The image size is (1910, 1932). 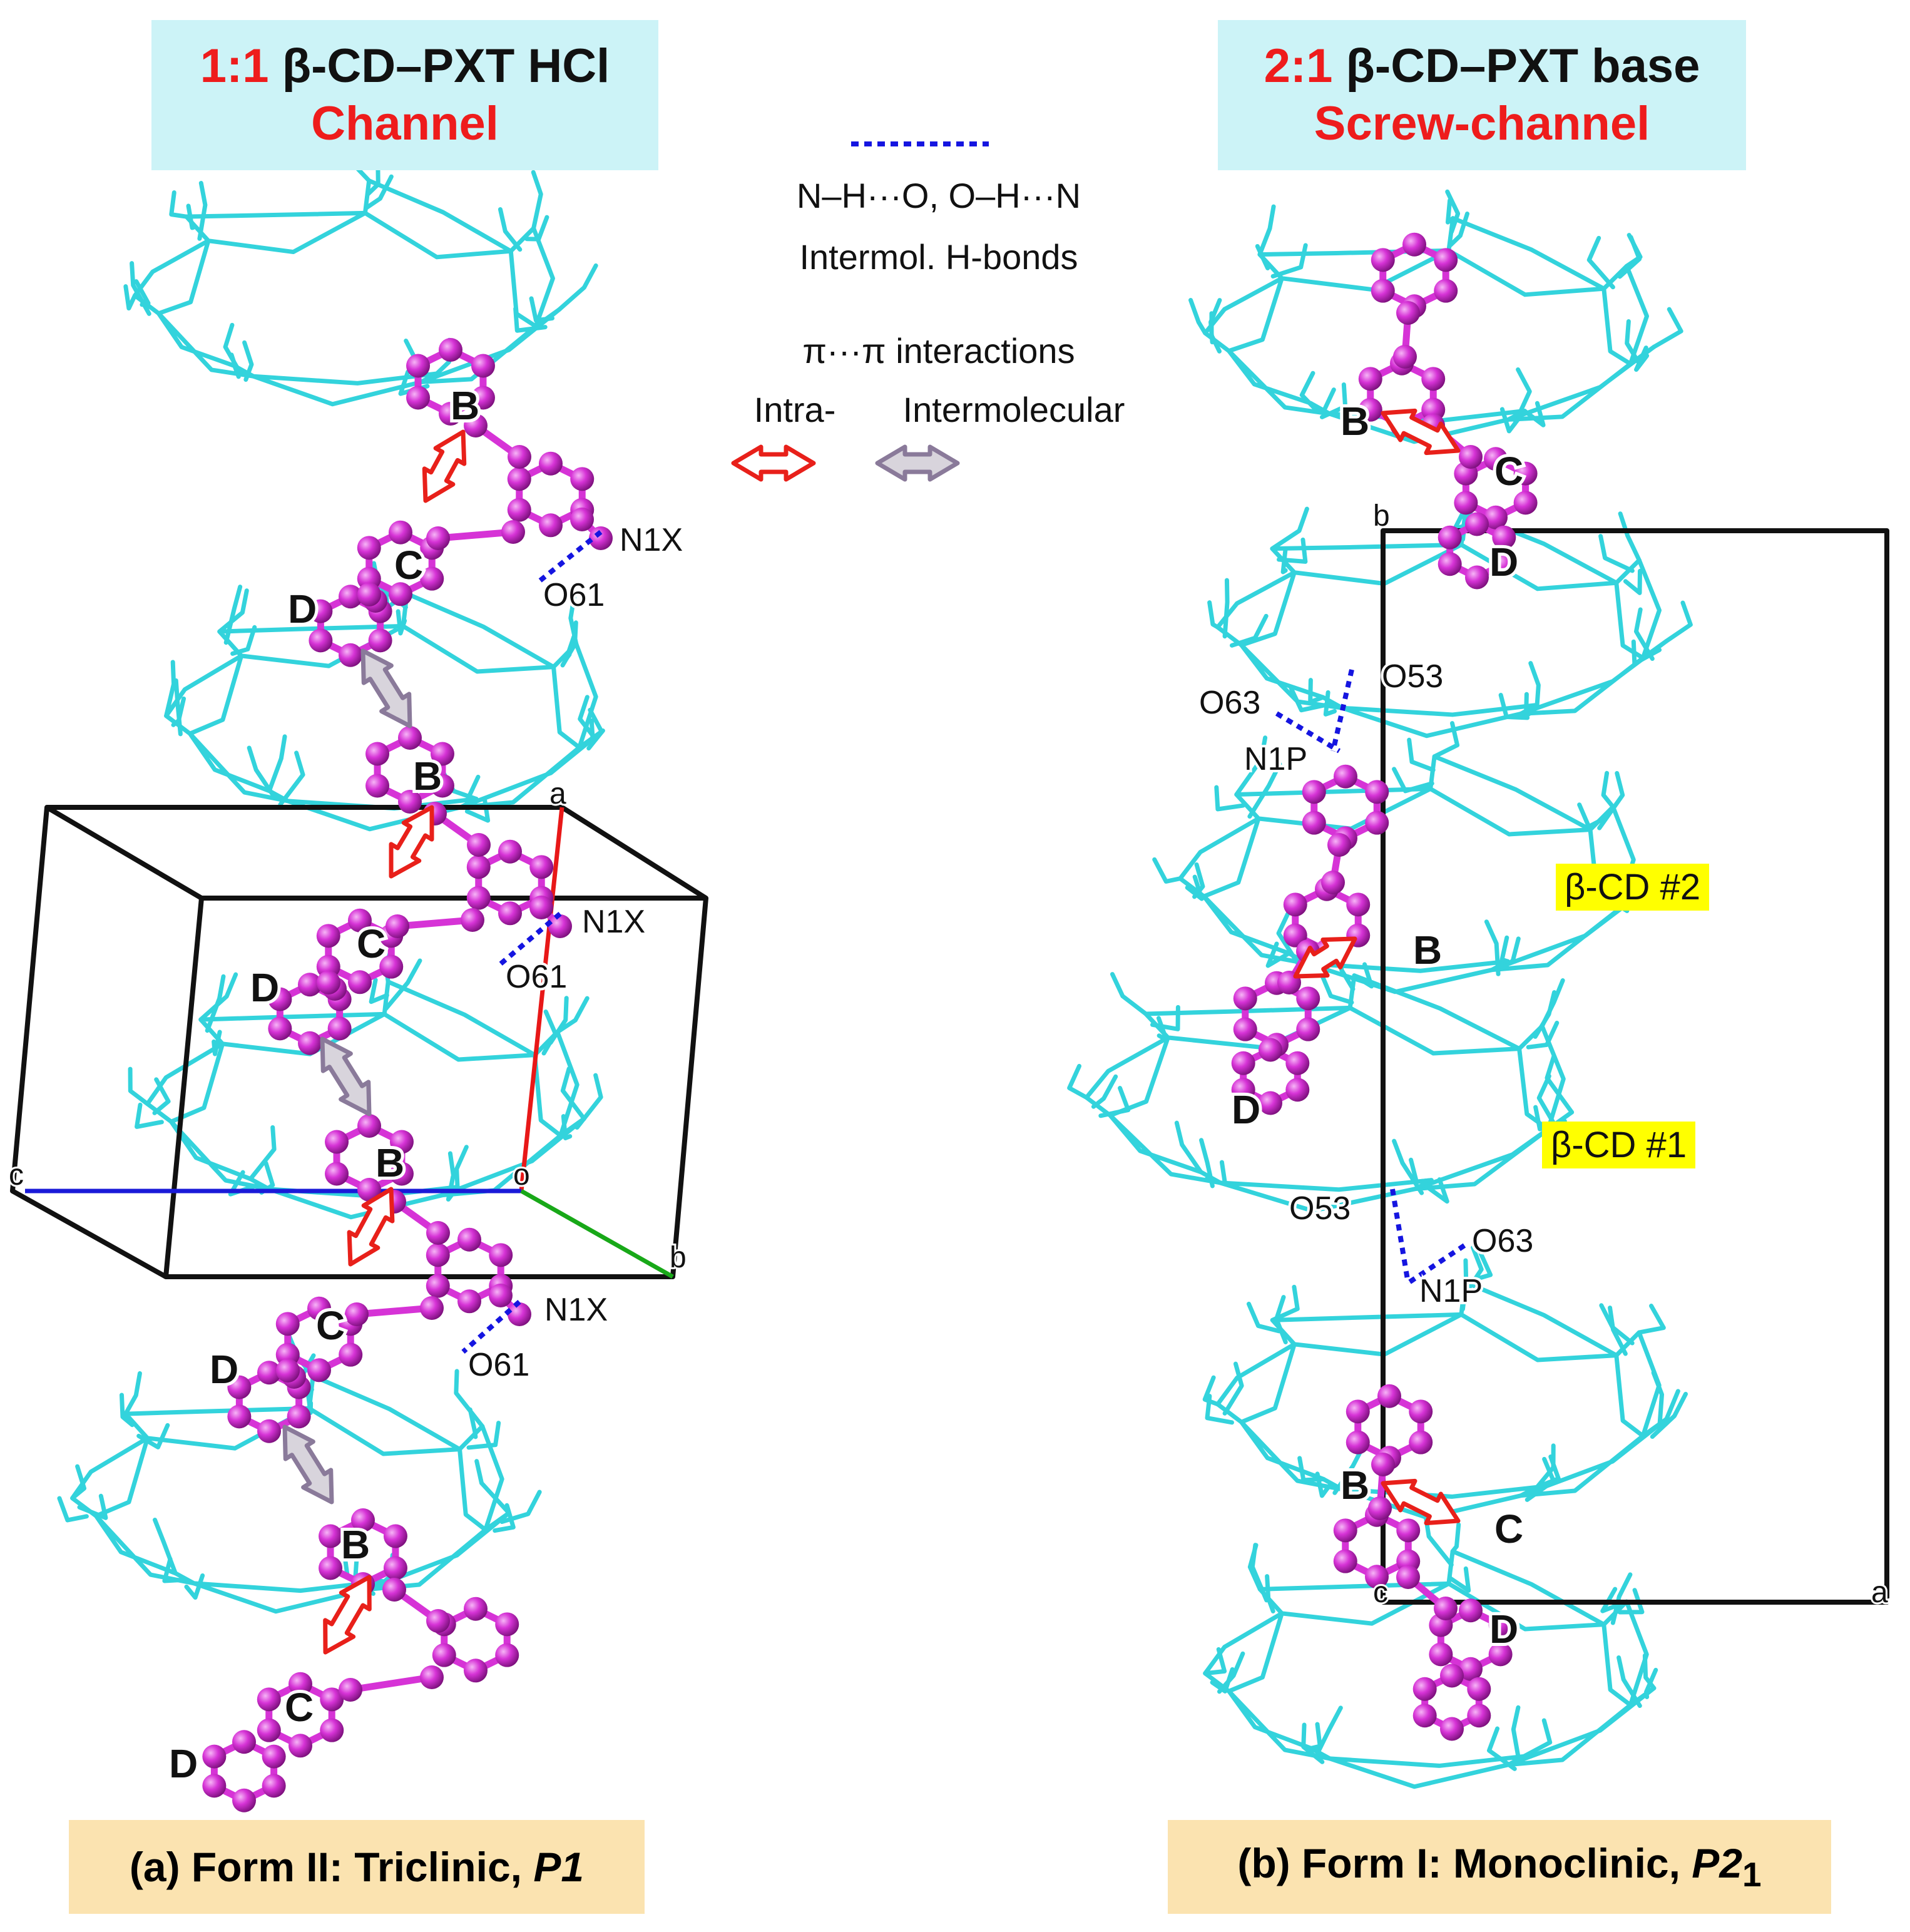 I want to click on intra-pi-arrow, so click(x=371, y=1227).